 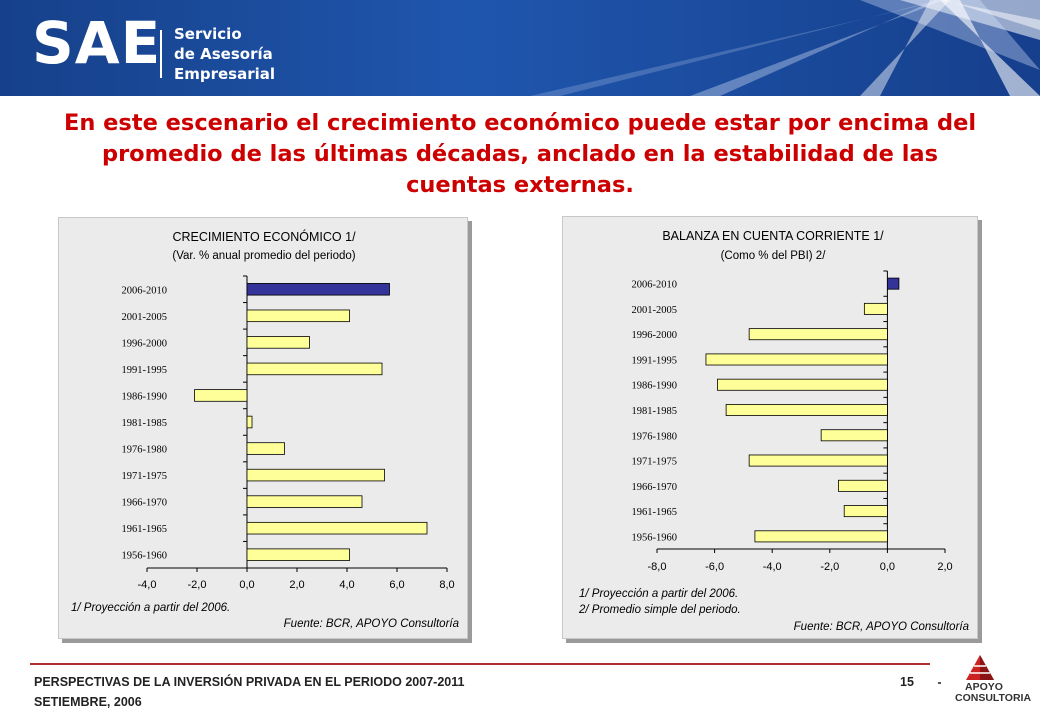 What do you see at coordinates (984, 687) in the screenshot?
I see `apoyo-brand: APOYO` at bounding box center [984, 687].